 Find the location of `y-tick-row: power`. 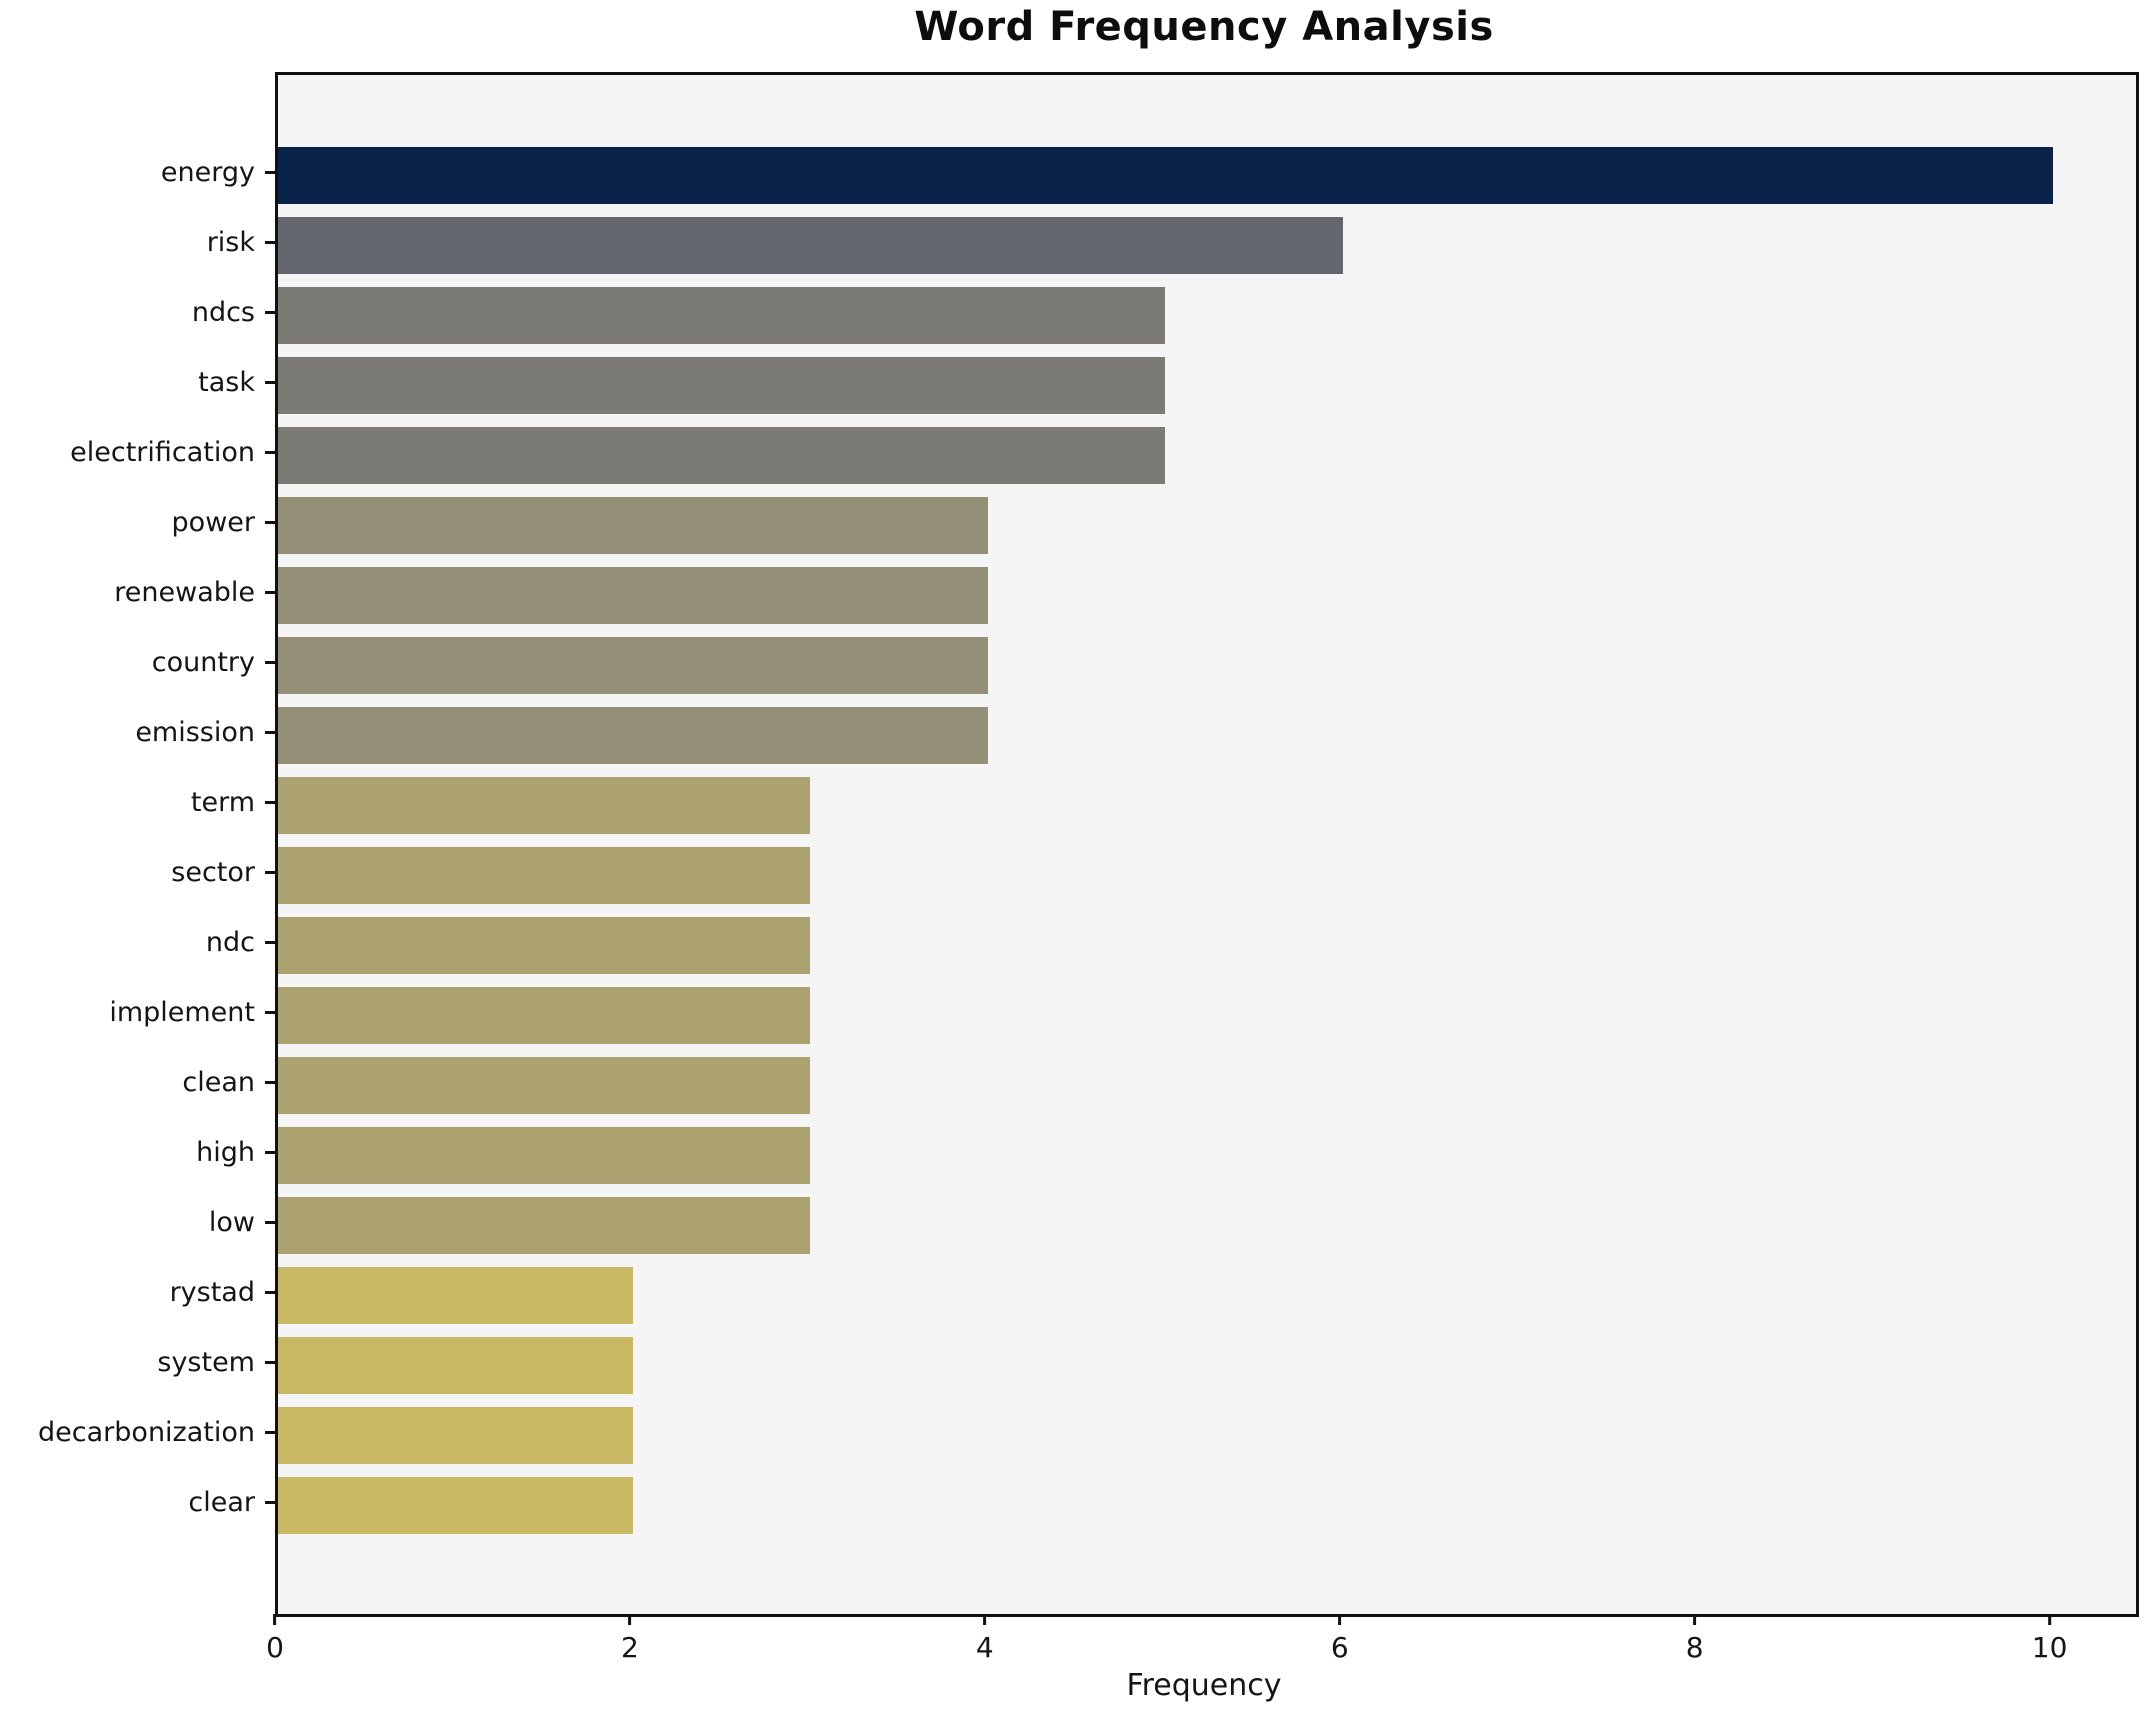

y-tick-row: power is located at coordinates (137, 522).